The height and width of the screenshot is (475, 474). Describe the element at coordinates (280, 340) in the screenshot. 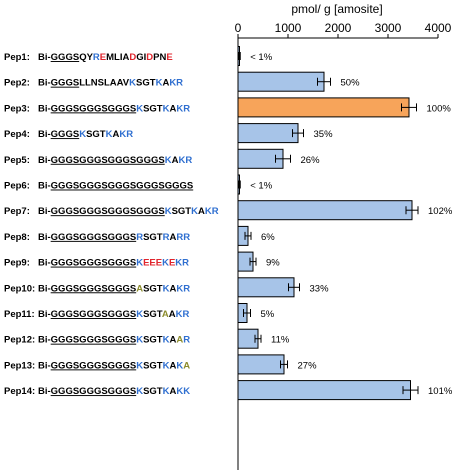

I see `bar-percentage-label: 11%` at that location.